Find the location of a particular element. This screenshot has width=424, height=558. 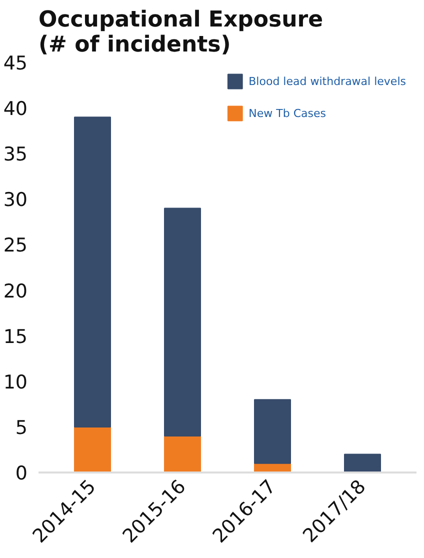

y-tick-label: 20 is located at coordinates (15, 291).